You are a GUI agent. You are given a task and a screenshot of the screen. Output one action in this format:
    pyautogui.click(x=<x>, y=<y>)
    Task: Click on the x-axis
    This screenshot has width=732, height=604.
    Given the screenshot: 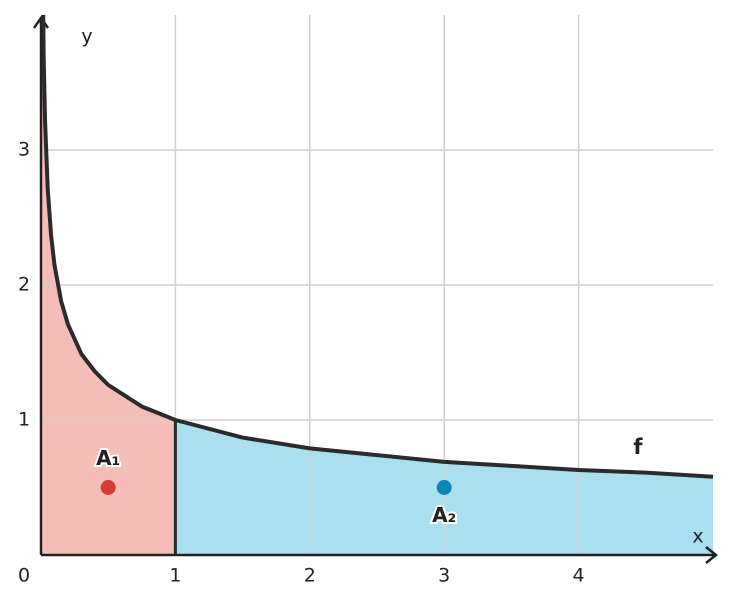 What is the action you would take?
    pyautogui.click(x=380, y=555)
    